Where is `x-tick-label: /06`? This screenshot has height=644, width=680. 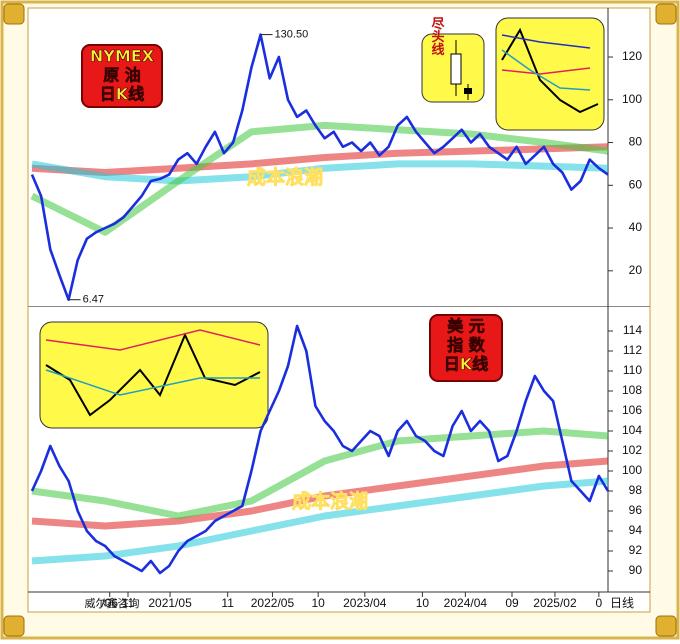
x-tick-label: /06 is located at coordinates (109, 603).